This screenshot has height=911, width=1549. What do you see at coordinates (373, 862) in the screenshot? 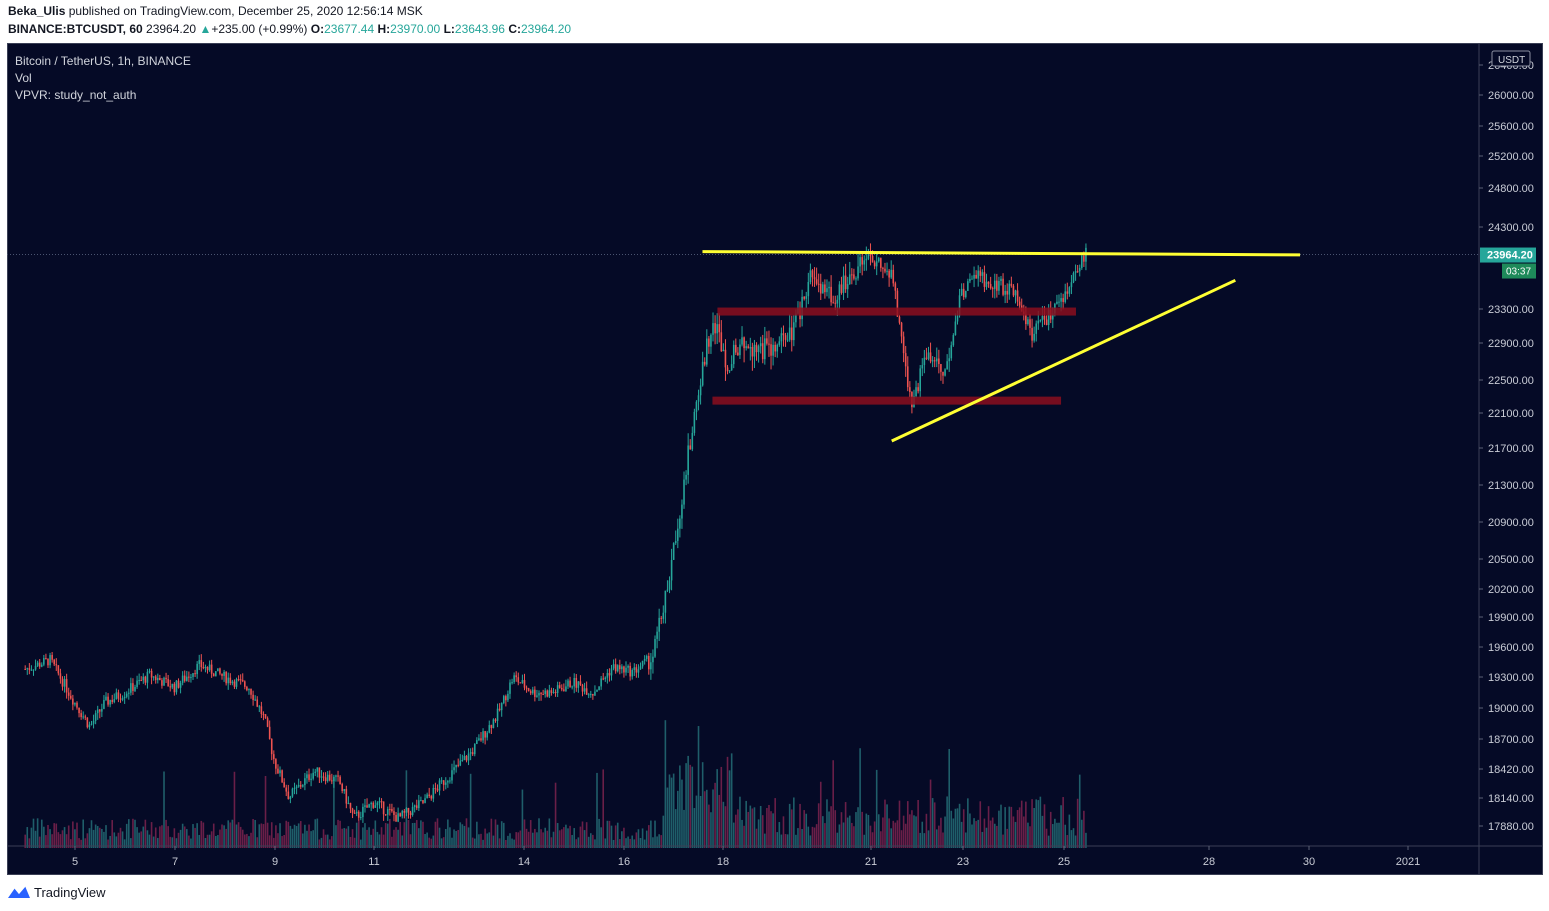
I see `x-tick-label: 11` at bounding box center [373, 862].